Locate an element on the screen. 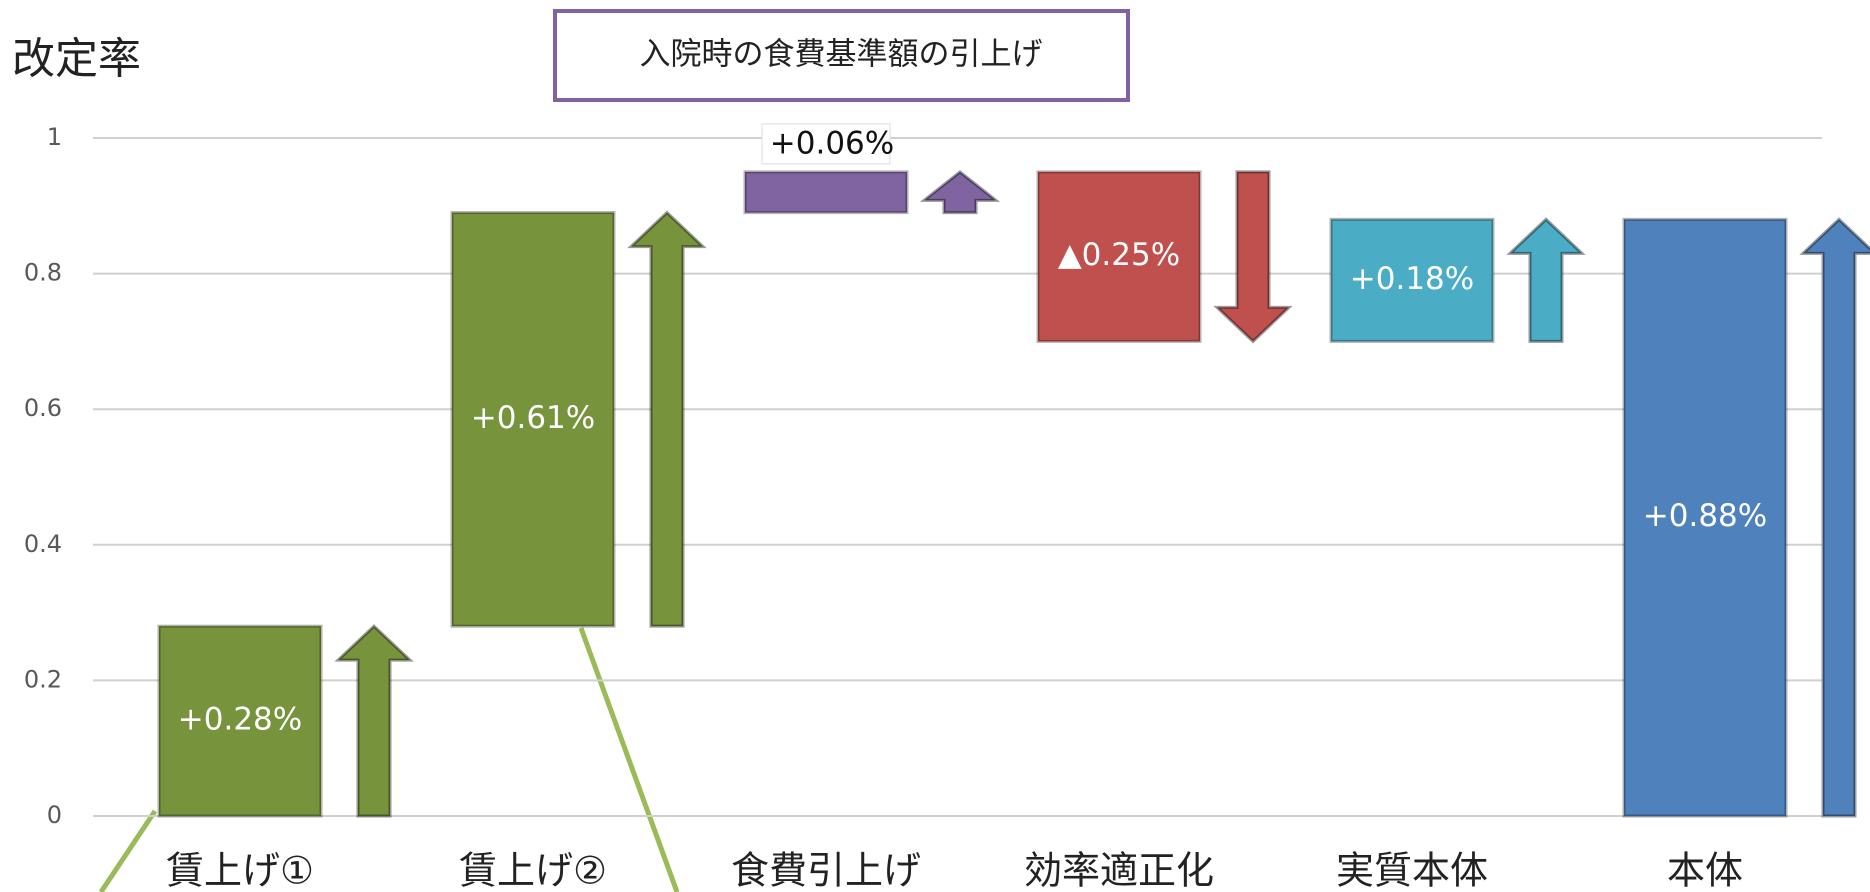 Image resolution: width=1870 pixels, height=892 pixels. y-tick-label: 1 is located at coordinates (54, 137).